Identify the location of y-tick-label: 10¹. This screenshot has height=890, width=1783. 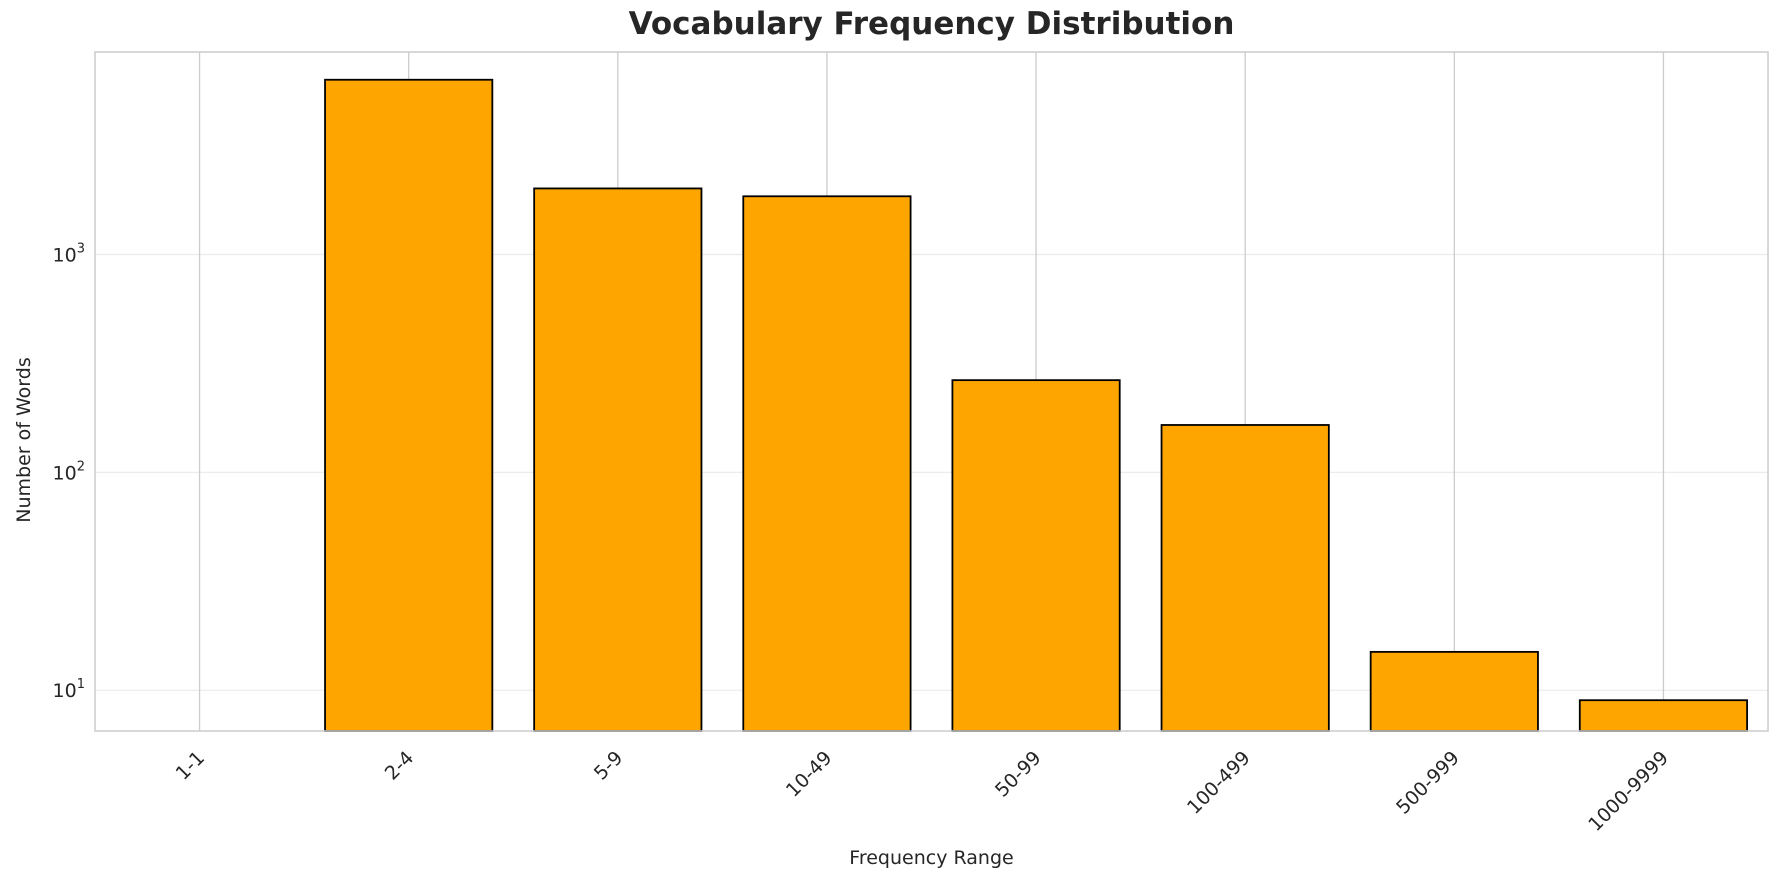
(69, 689).